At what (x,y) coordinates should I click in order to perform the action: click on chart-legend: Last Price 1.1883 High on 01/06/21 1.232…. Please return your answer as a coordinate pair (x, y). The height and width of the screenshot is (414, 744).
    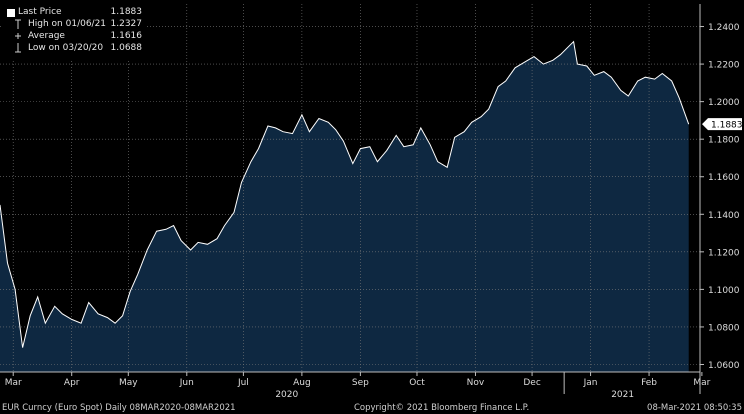
    Looking at the image, I should click on (74, 32).